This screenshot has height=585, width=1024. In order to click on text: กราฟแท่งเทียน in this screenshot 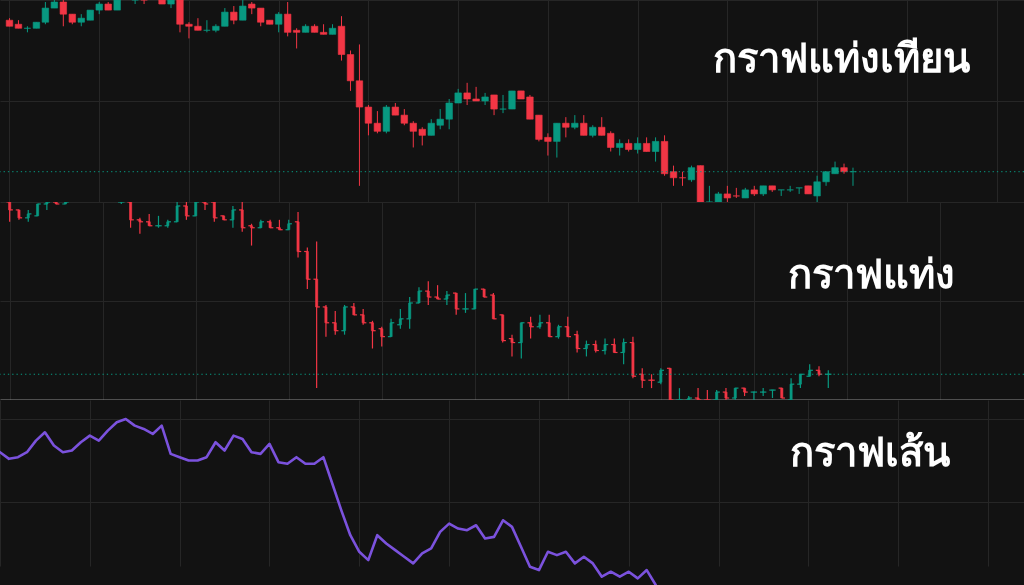, I will do `click(841, 58)`.